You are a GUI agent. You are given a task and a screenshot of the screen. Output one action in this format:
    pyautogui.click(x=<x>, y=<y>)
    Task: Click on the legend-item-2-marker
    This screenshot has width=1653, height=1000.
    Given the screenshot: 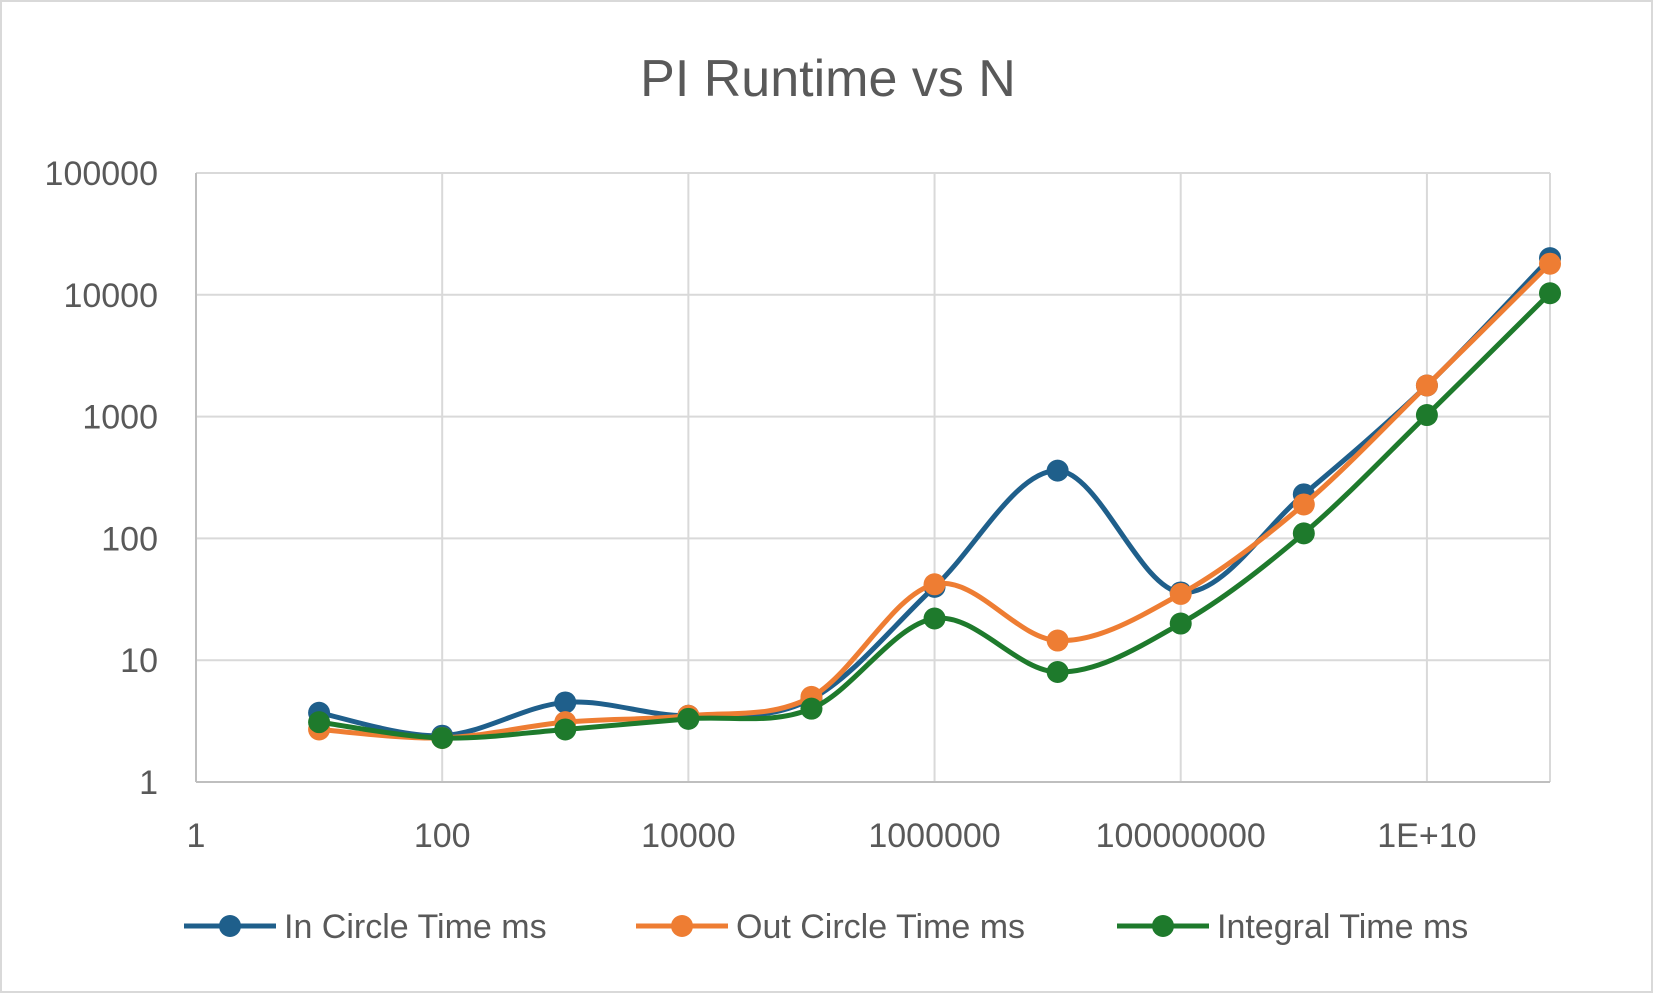 What is the action you would take?
    pyautogui.click(x=682, y=926)
    